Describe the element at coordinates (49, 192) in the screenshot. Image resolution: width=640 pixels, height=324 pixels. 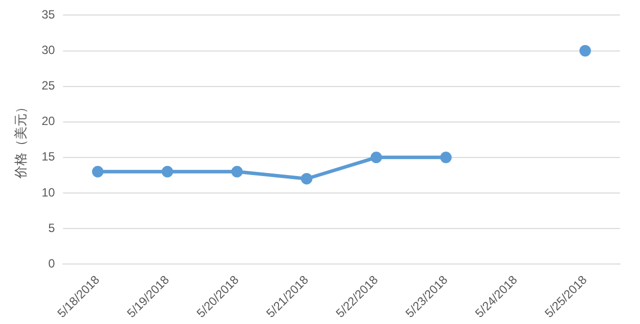
I see `y-tick-label: 10` at that location.